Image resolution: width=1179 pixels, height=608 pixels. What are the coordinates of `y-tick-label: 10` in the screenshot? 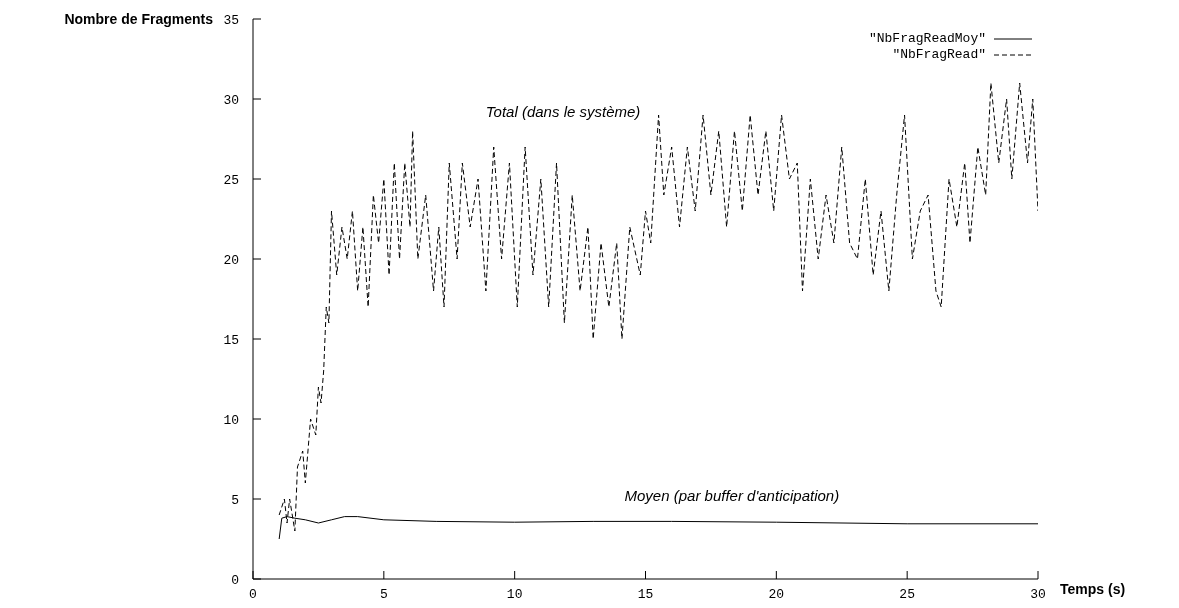 It's located at (231, 420).